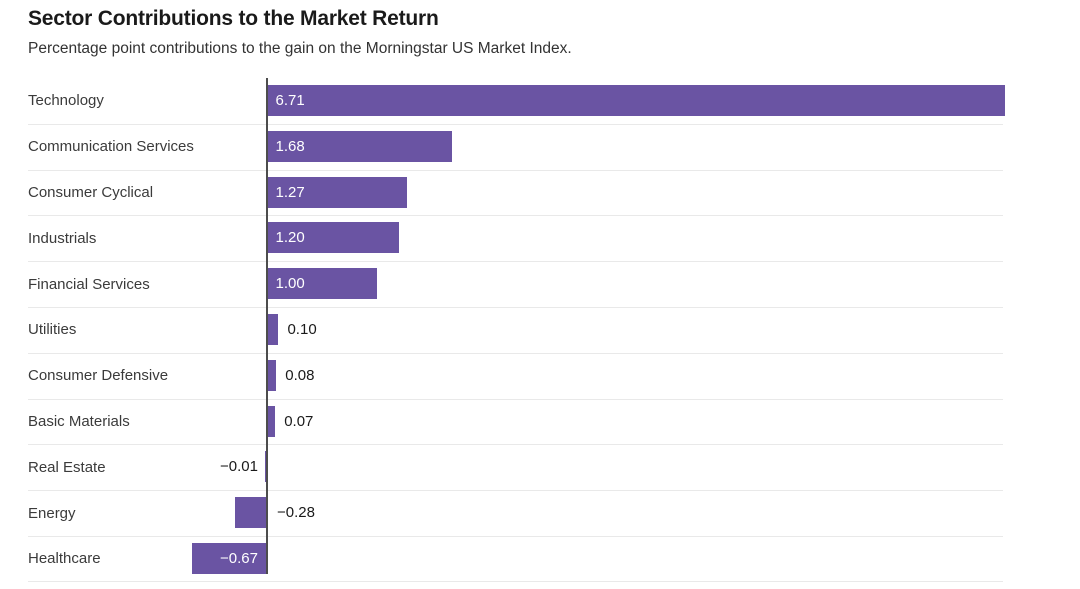 The width and height of the screenshot is (1080, 589). What do you see at coordinates (66, 101) in the screenshot?
I see `category-label: Technology` at bounding box center [66, 101].